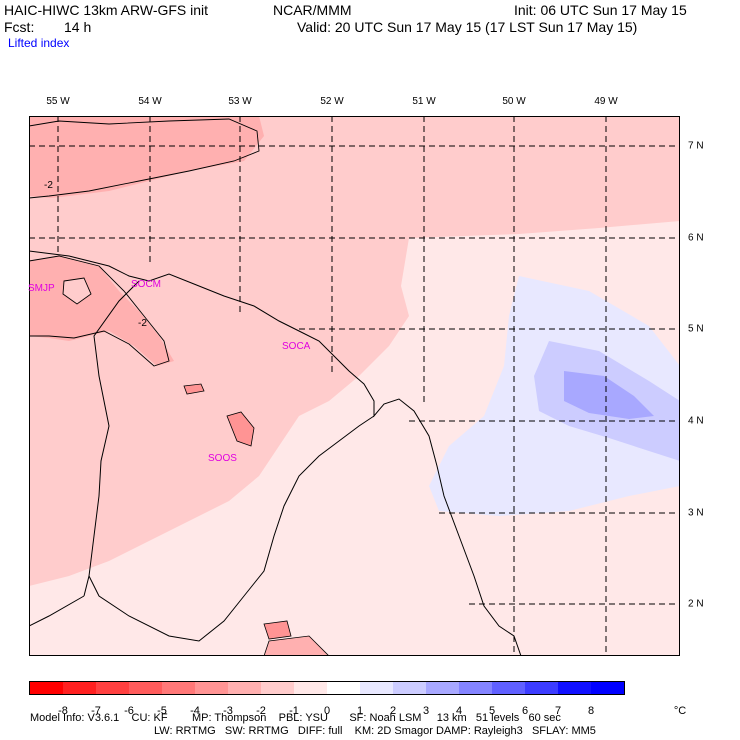  What do you see at coordinates (606, 101) in the screenshot?
I see `lon-label: 49 W` at bounding box center [606, 101].